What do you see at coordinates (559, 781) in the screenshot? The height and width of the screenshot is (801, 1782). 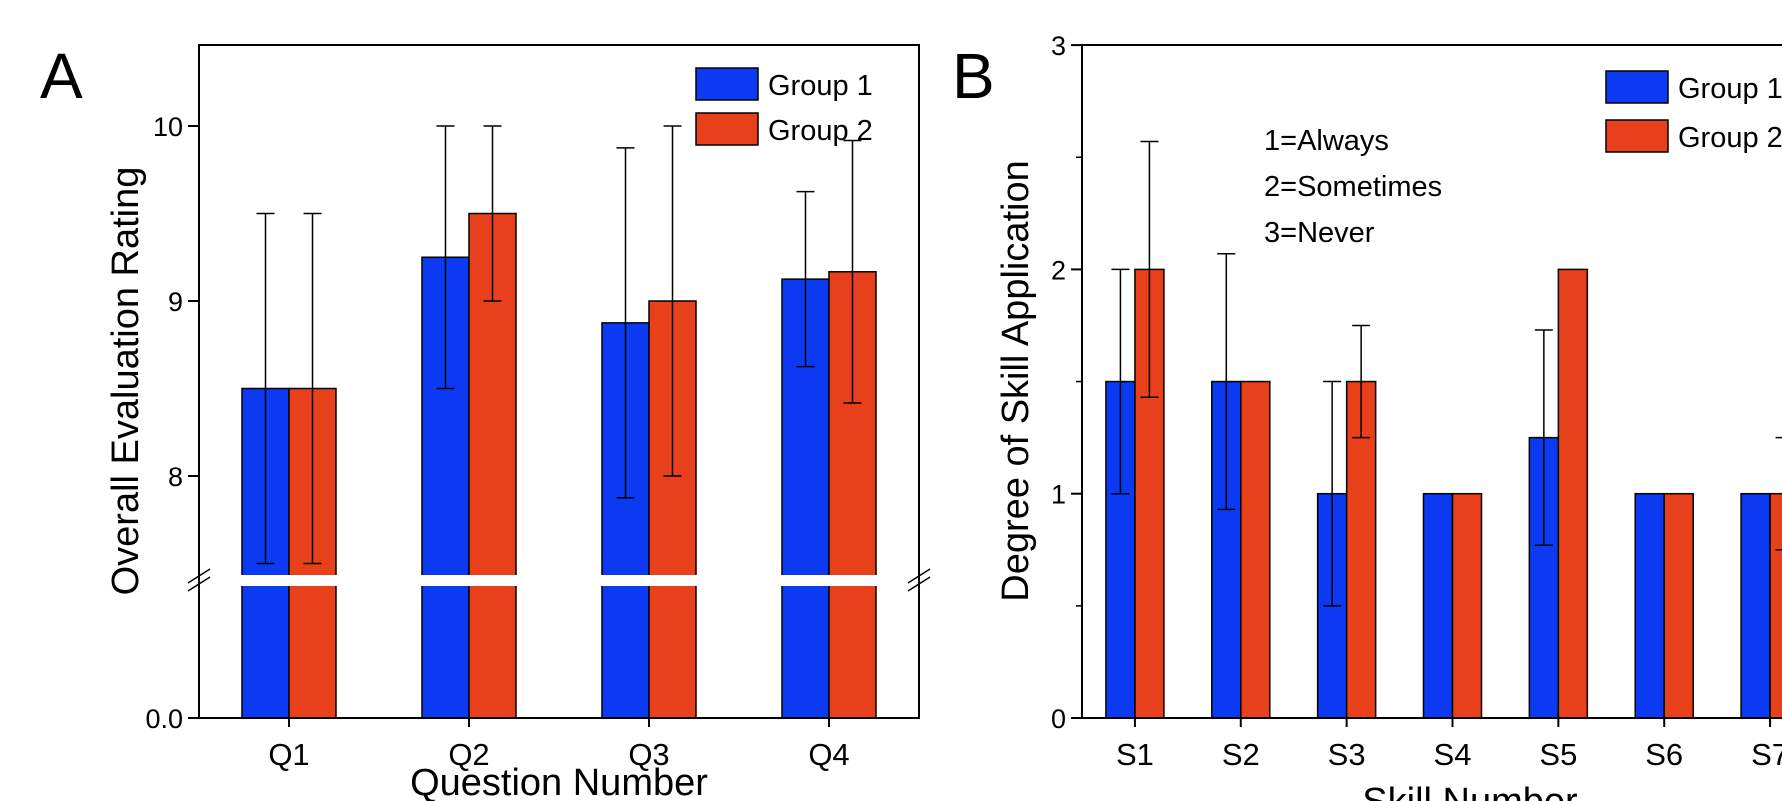 I see `panel-a-x-axis-title: Question Number` at bounding box center [559, 781].